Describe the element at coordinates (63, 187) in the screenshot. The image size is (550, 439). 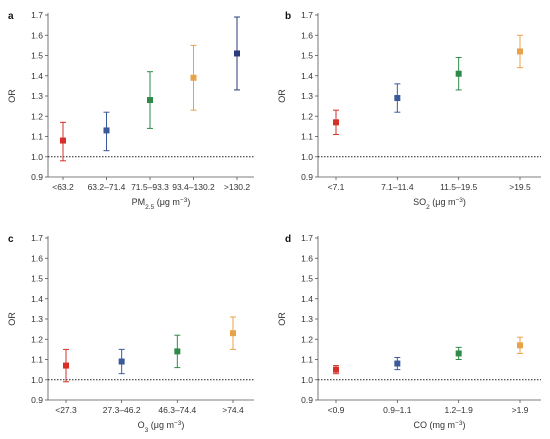
I see `x-tick-label: <63.2` at that location.